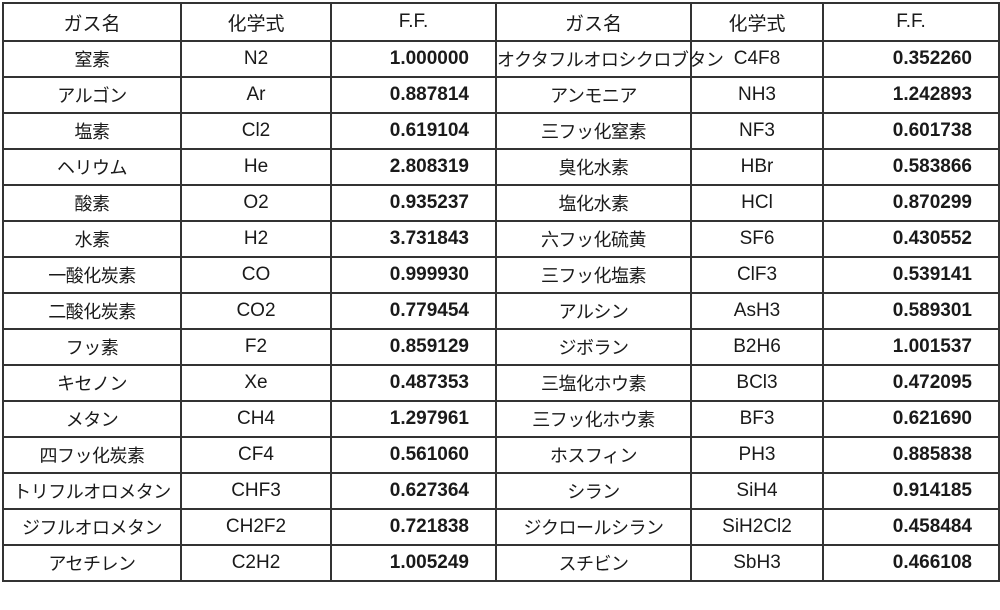 The width and height of the screenshot is (1000, 610). I want to click on ff-cell: 0.561060, so click(413, 455).